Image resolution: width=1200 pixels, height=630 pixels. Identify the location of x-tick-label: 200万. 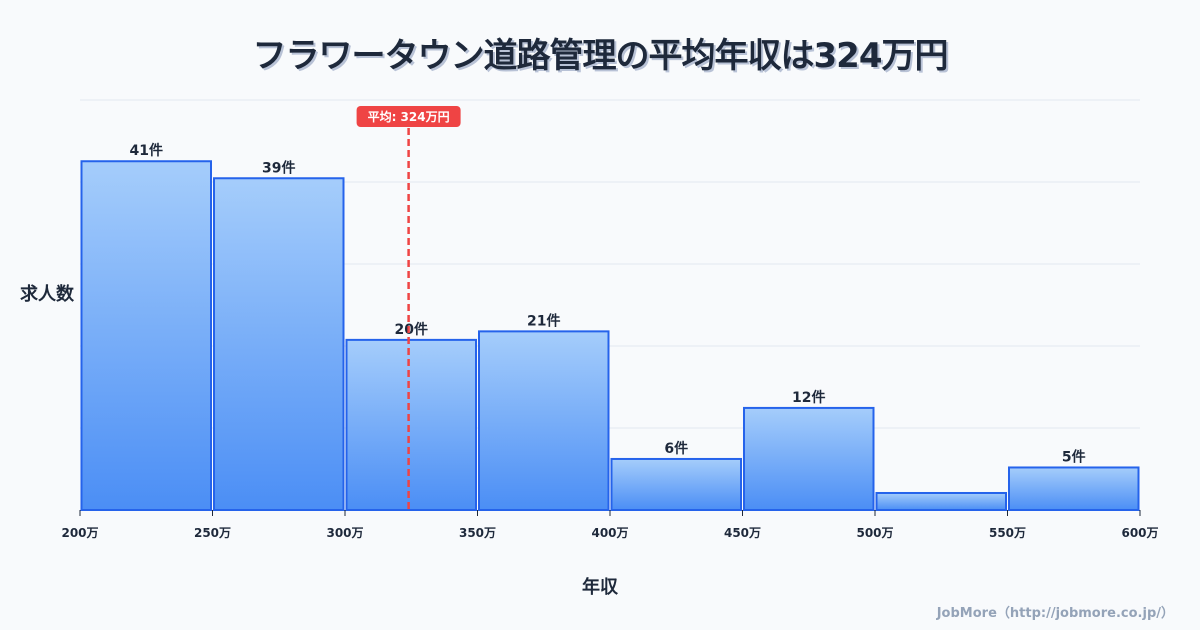
(79, 533).